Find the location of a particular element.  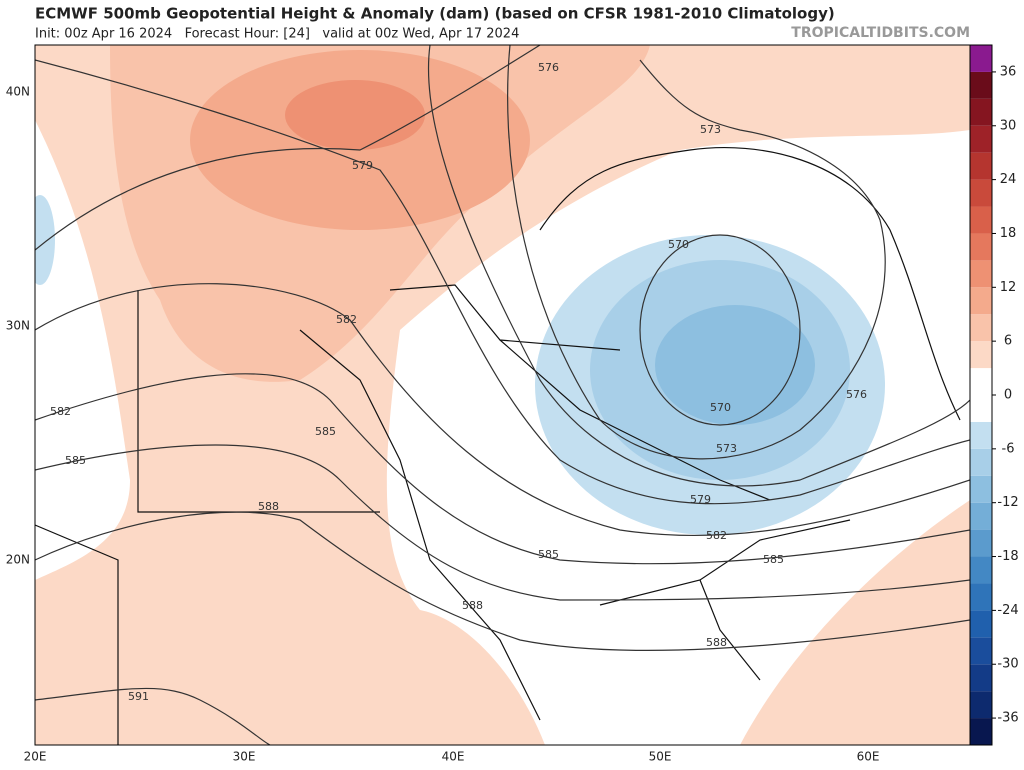

lon-label: 30E is located at coordinates (244, 757).